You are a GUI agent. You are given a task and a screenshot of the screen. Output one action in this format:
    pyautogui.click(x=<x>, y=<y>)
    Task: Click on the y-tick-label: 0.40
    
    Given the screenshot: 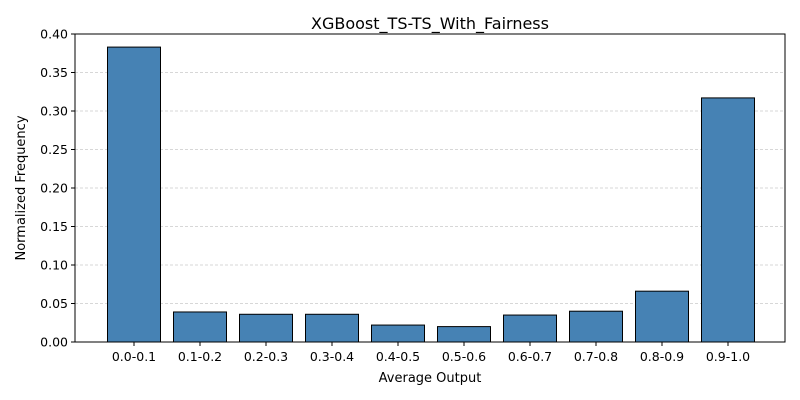 What is the action you would take?
    pyautogui.click(x=54, y=34)
    